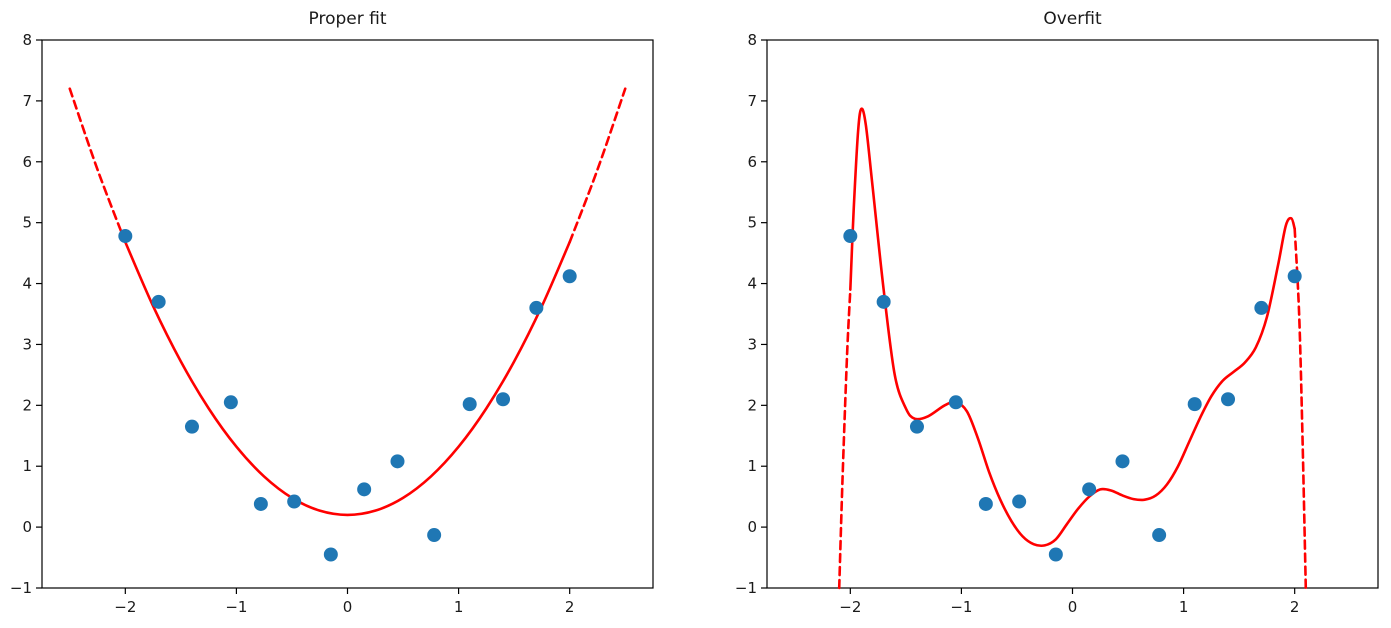  Describe the element at coordinates (347, 378) in the screenshot. I see `fit-curve-segment-solid` at that location.